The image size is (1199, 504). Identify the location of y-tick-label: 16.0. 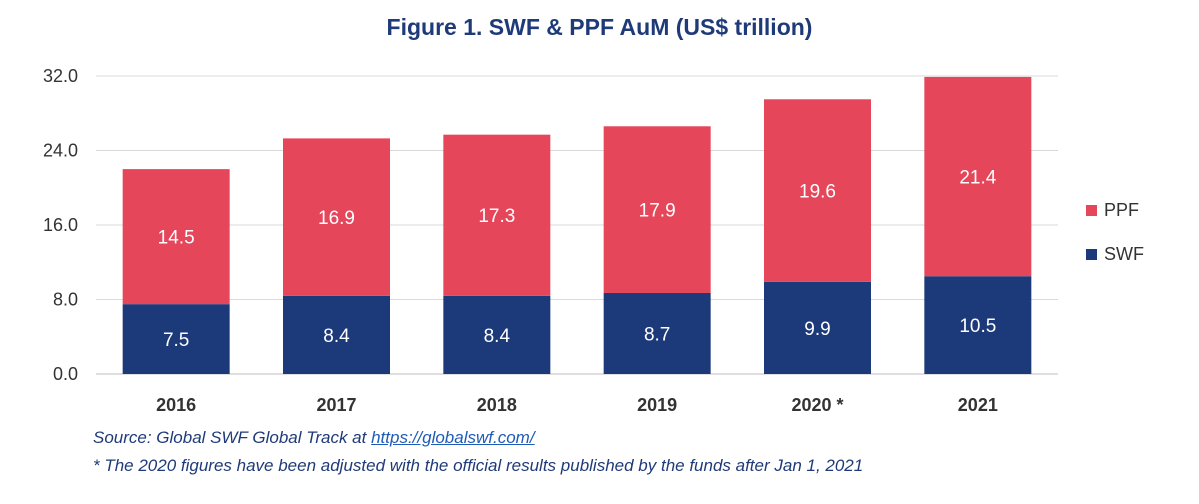
(60, 225).